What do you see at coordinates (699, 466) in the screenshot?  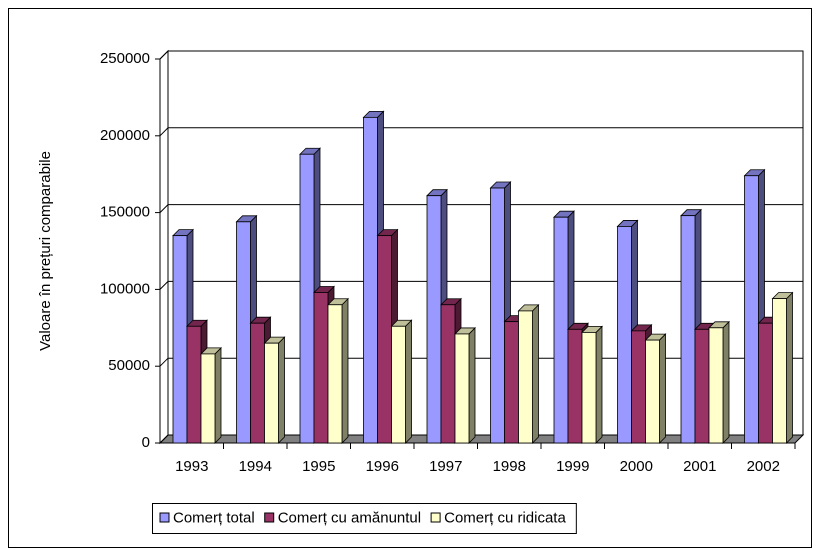 I see `x-tick-label: 2001` at bounding box center [699, 466].